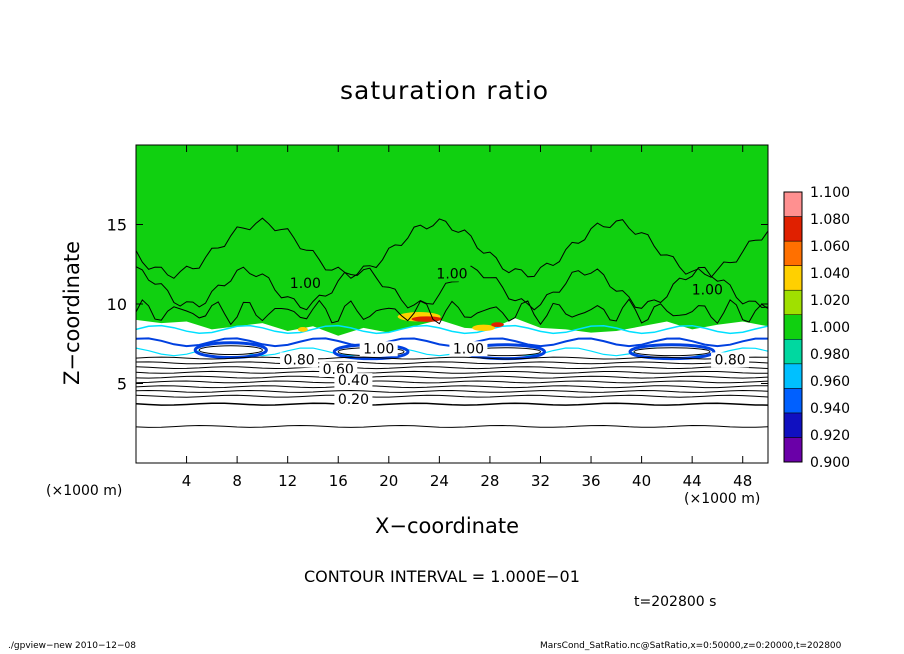 This screenshot has height=654, width=904. I want to click on y-tick-label: 5, so click(122, 384).